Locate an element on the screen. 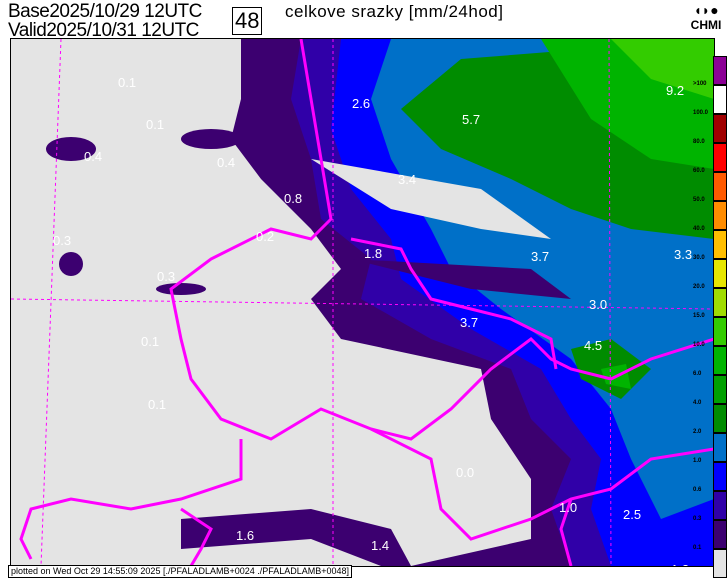 Image resolution: width=728 pixels, height=578 pixels. map-value-label: 0.2 is located at coordinates (265, 236).